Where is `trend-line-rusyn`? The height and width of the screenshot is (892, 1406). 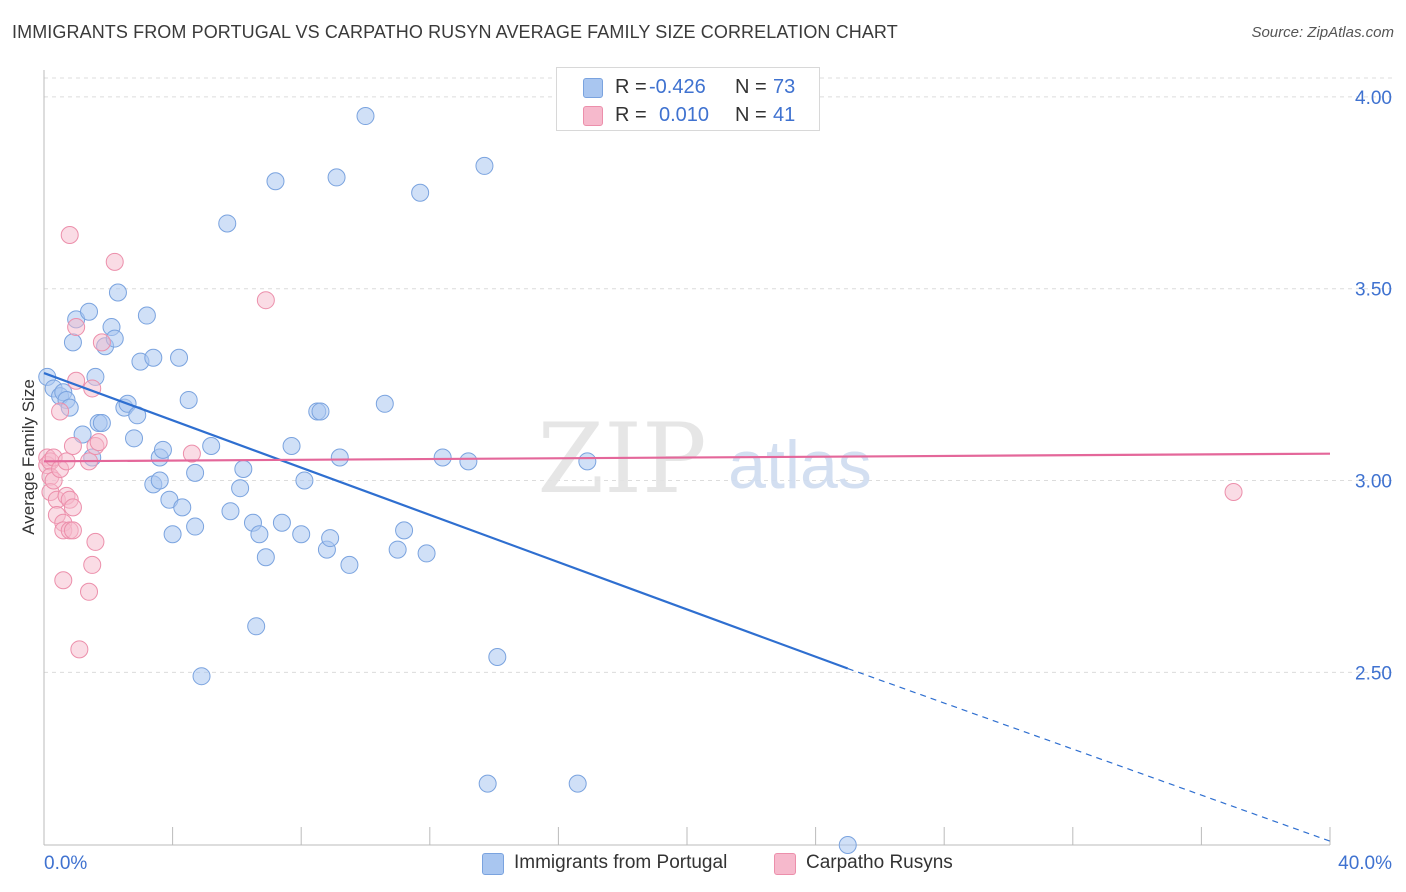 trend-line-rusyn is located at coordinates (687, 457).